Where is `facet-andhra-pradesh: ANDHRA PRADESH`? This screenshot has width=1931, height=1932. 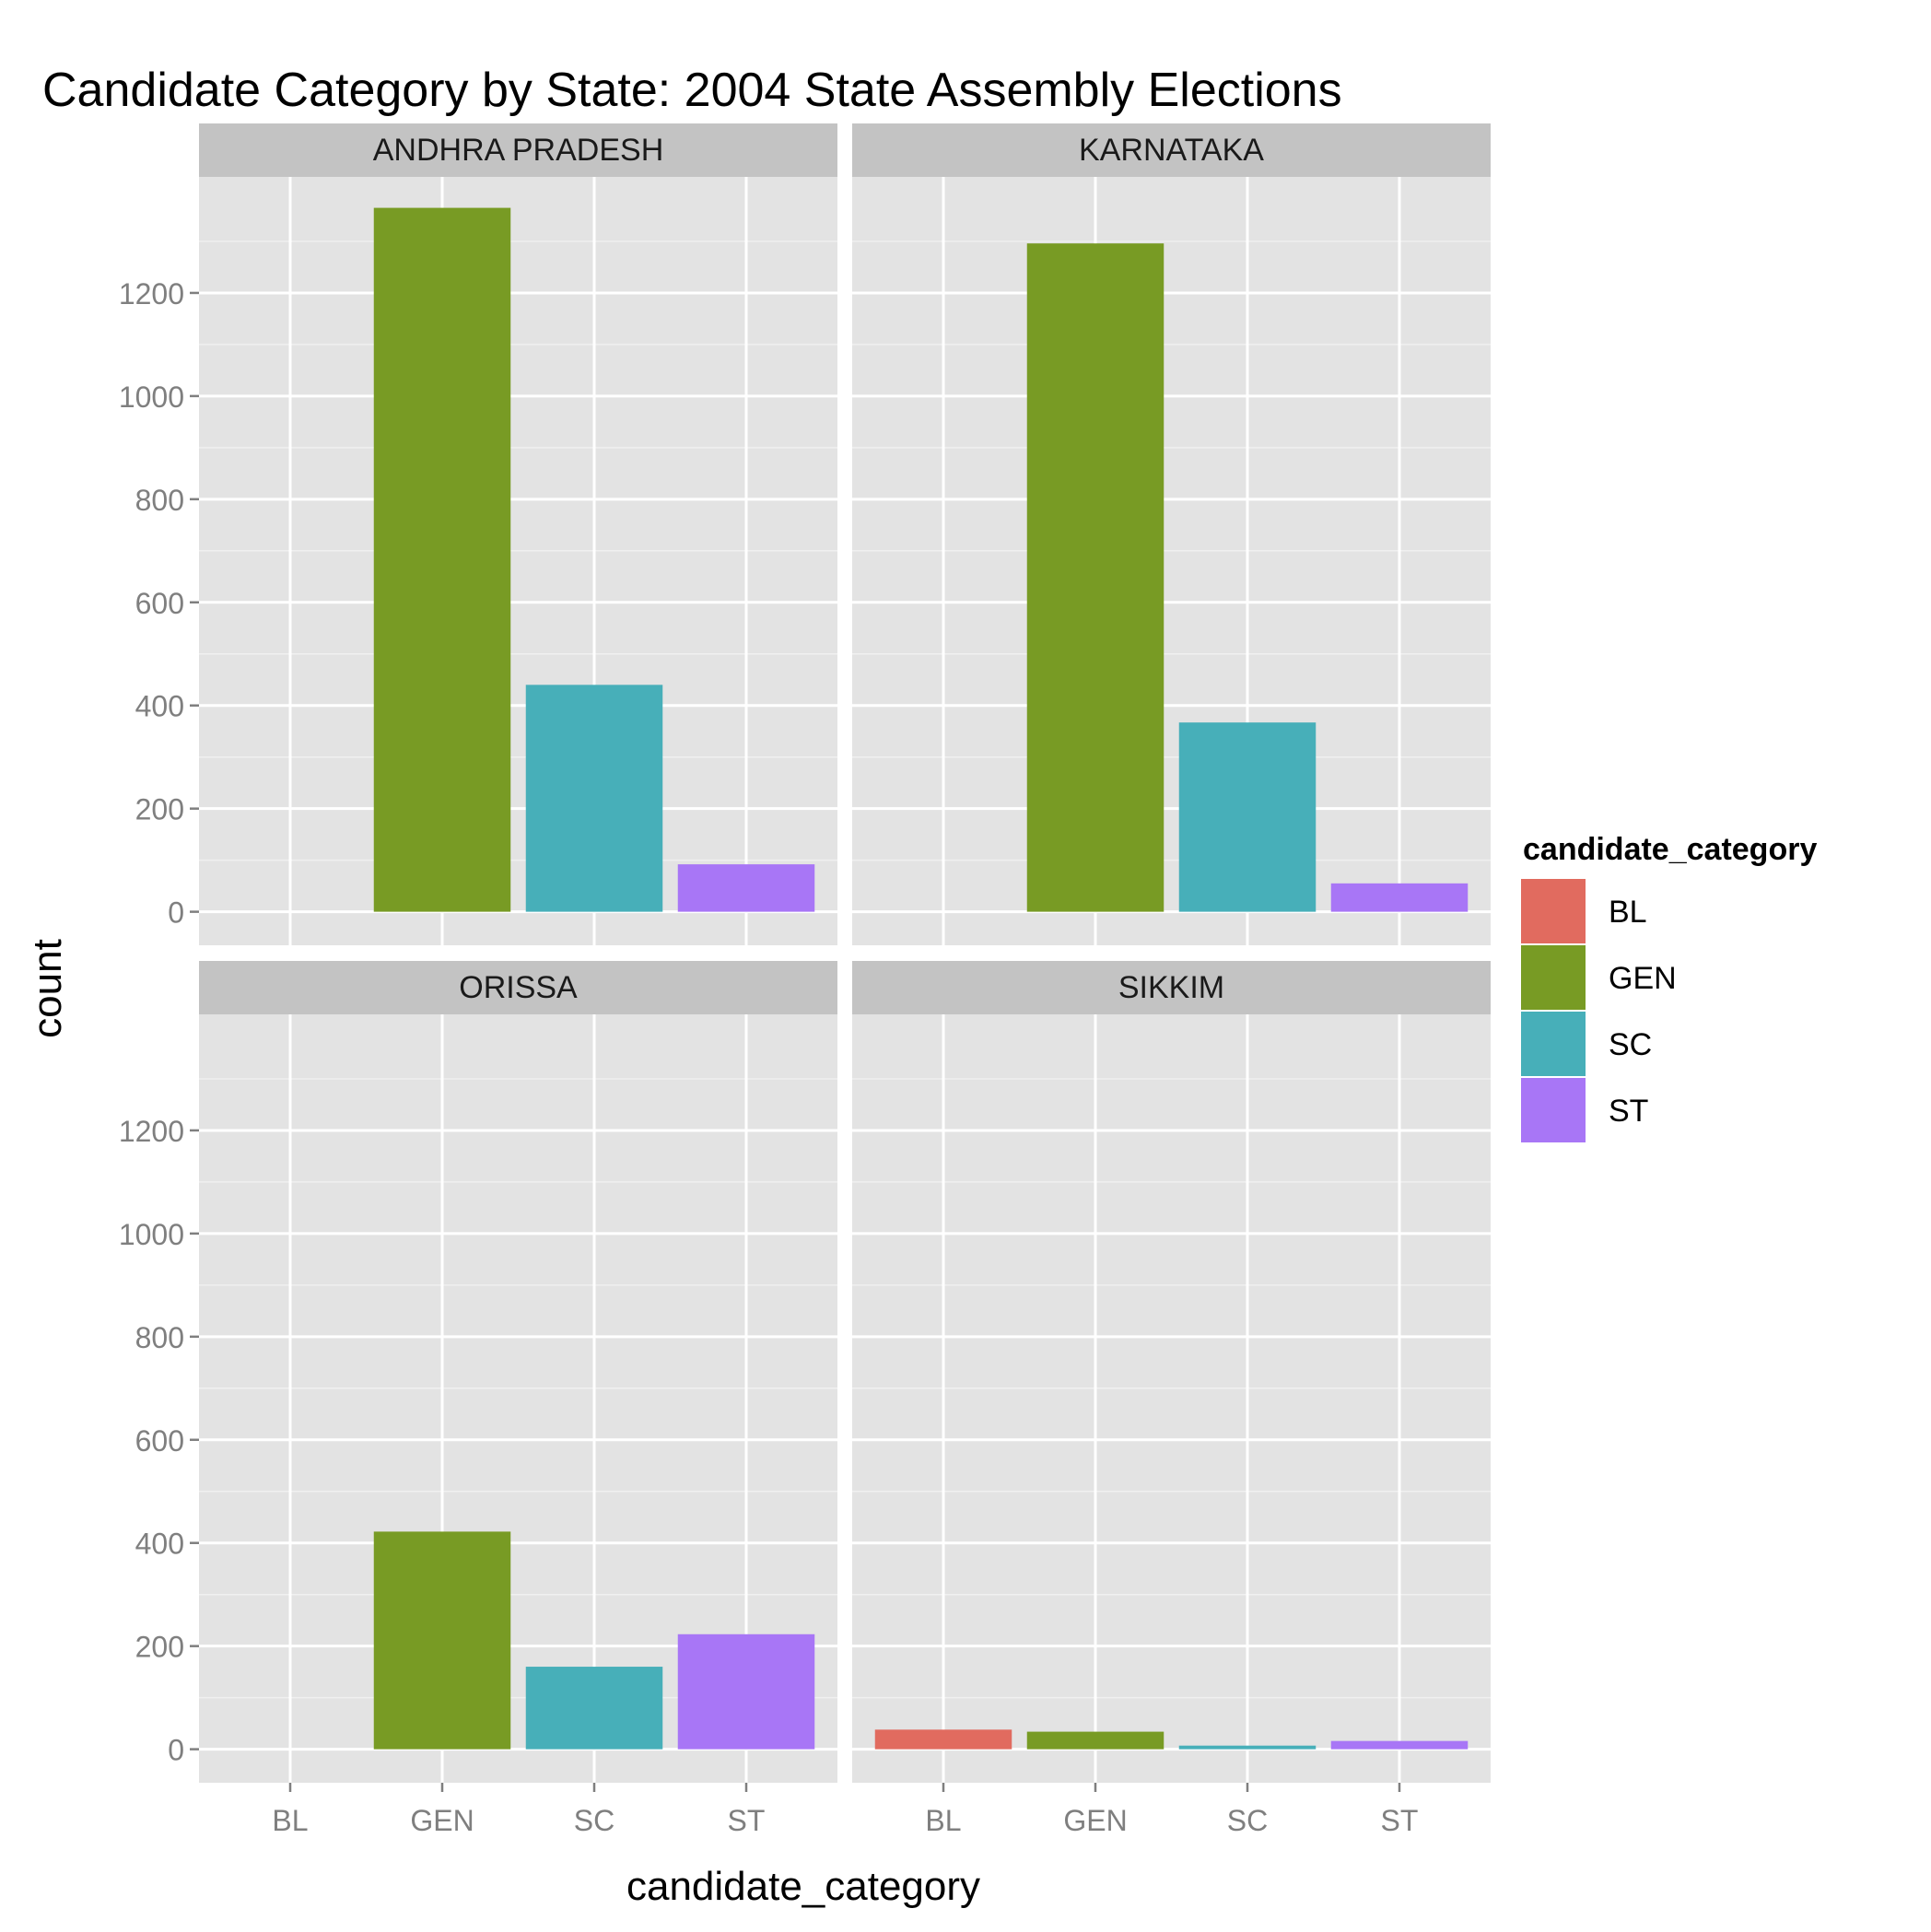 facet-andhra-pradesh: ANDHRA PRADESH is located at coordinates (518, 534).